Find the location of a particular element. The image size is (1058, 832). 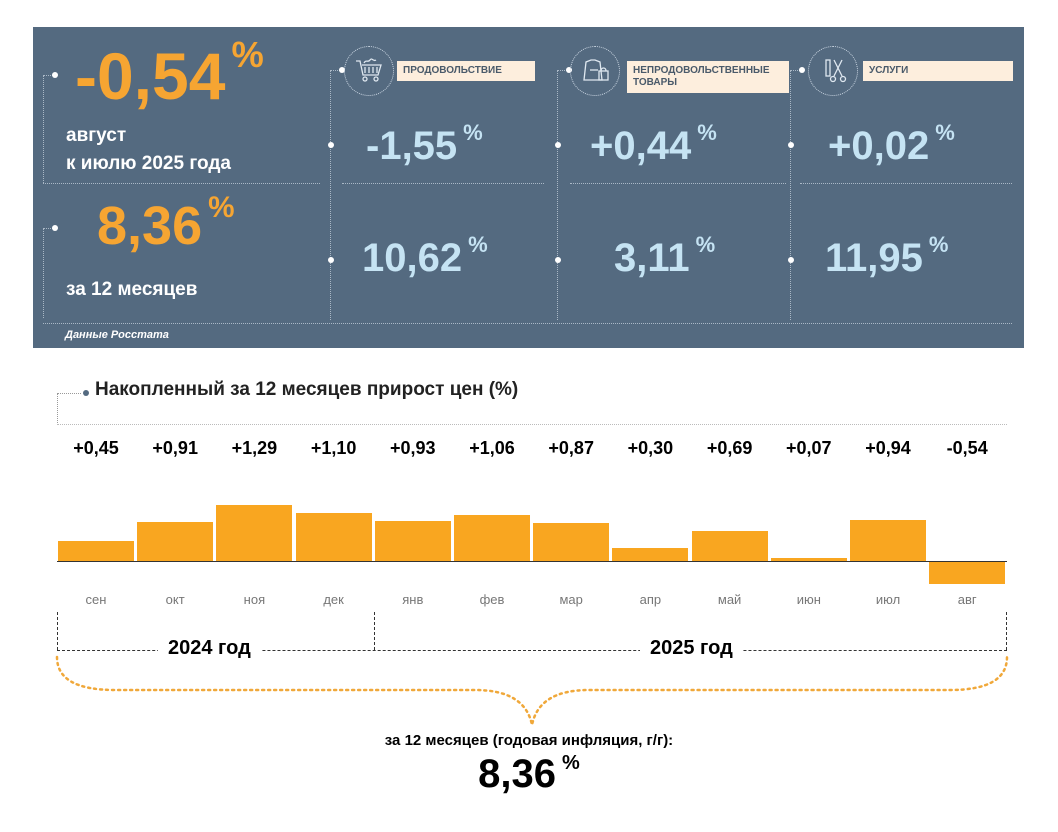

annual-value: 8,36% is located at coordinates (166, 223).